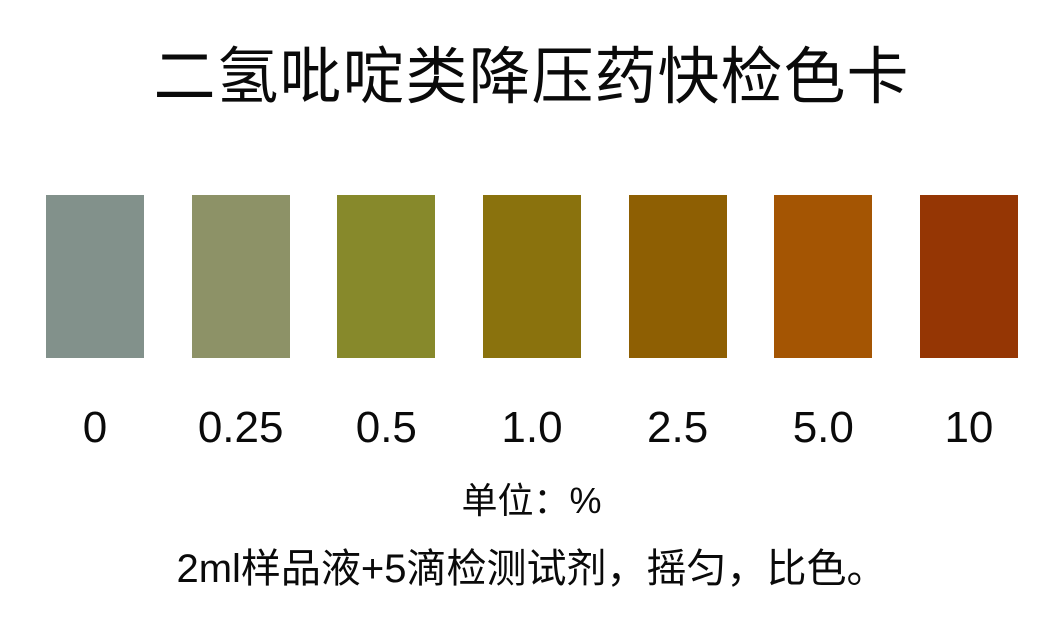  Describe the element at coordinates (531, 77) in the screenshot. I see `page-title: 二氢吡啶类降压药快检色卡` at that location.